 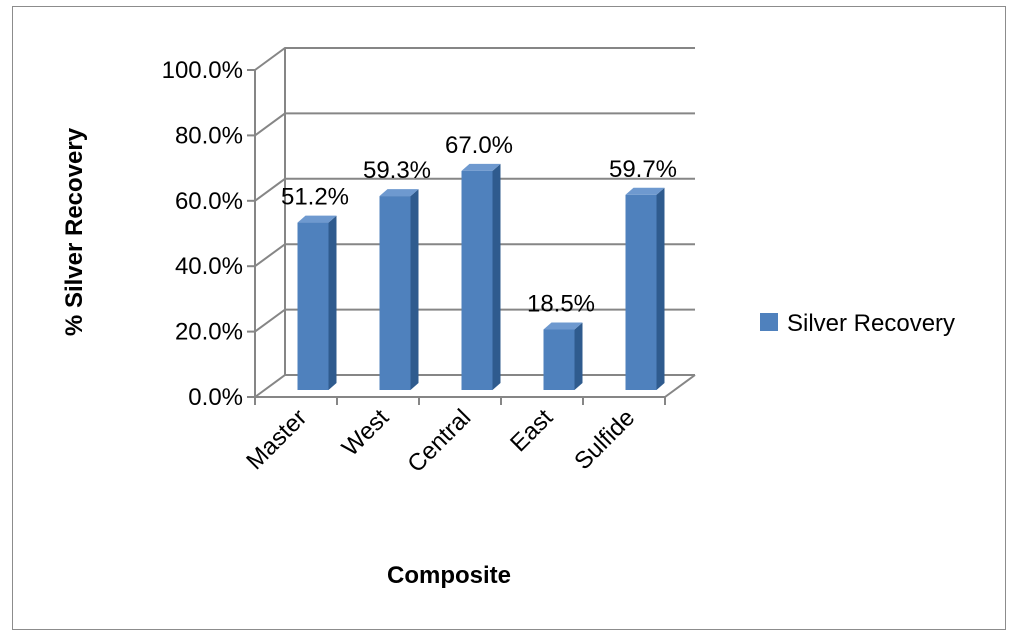 I want to click on legend-label: Silver Recovery, so click(x=871, y=323).